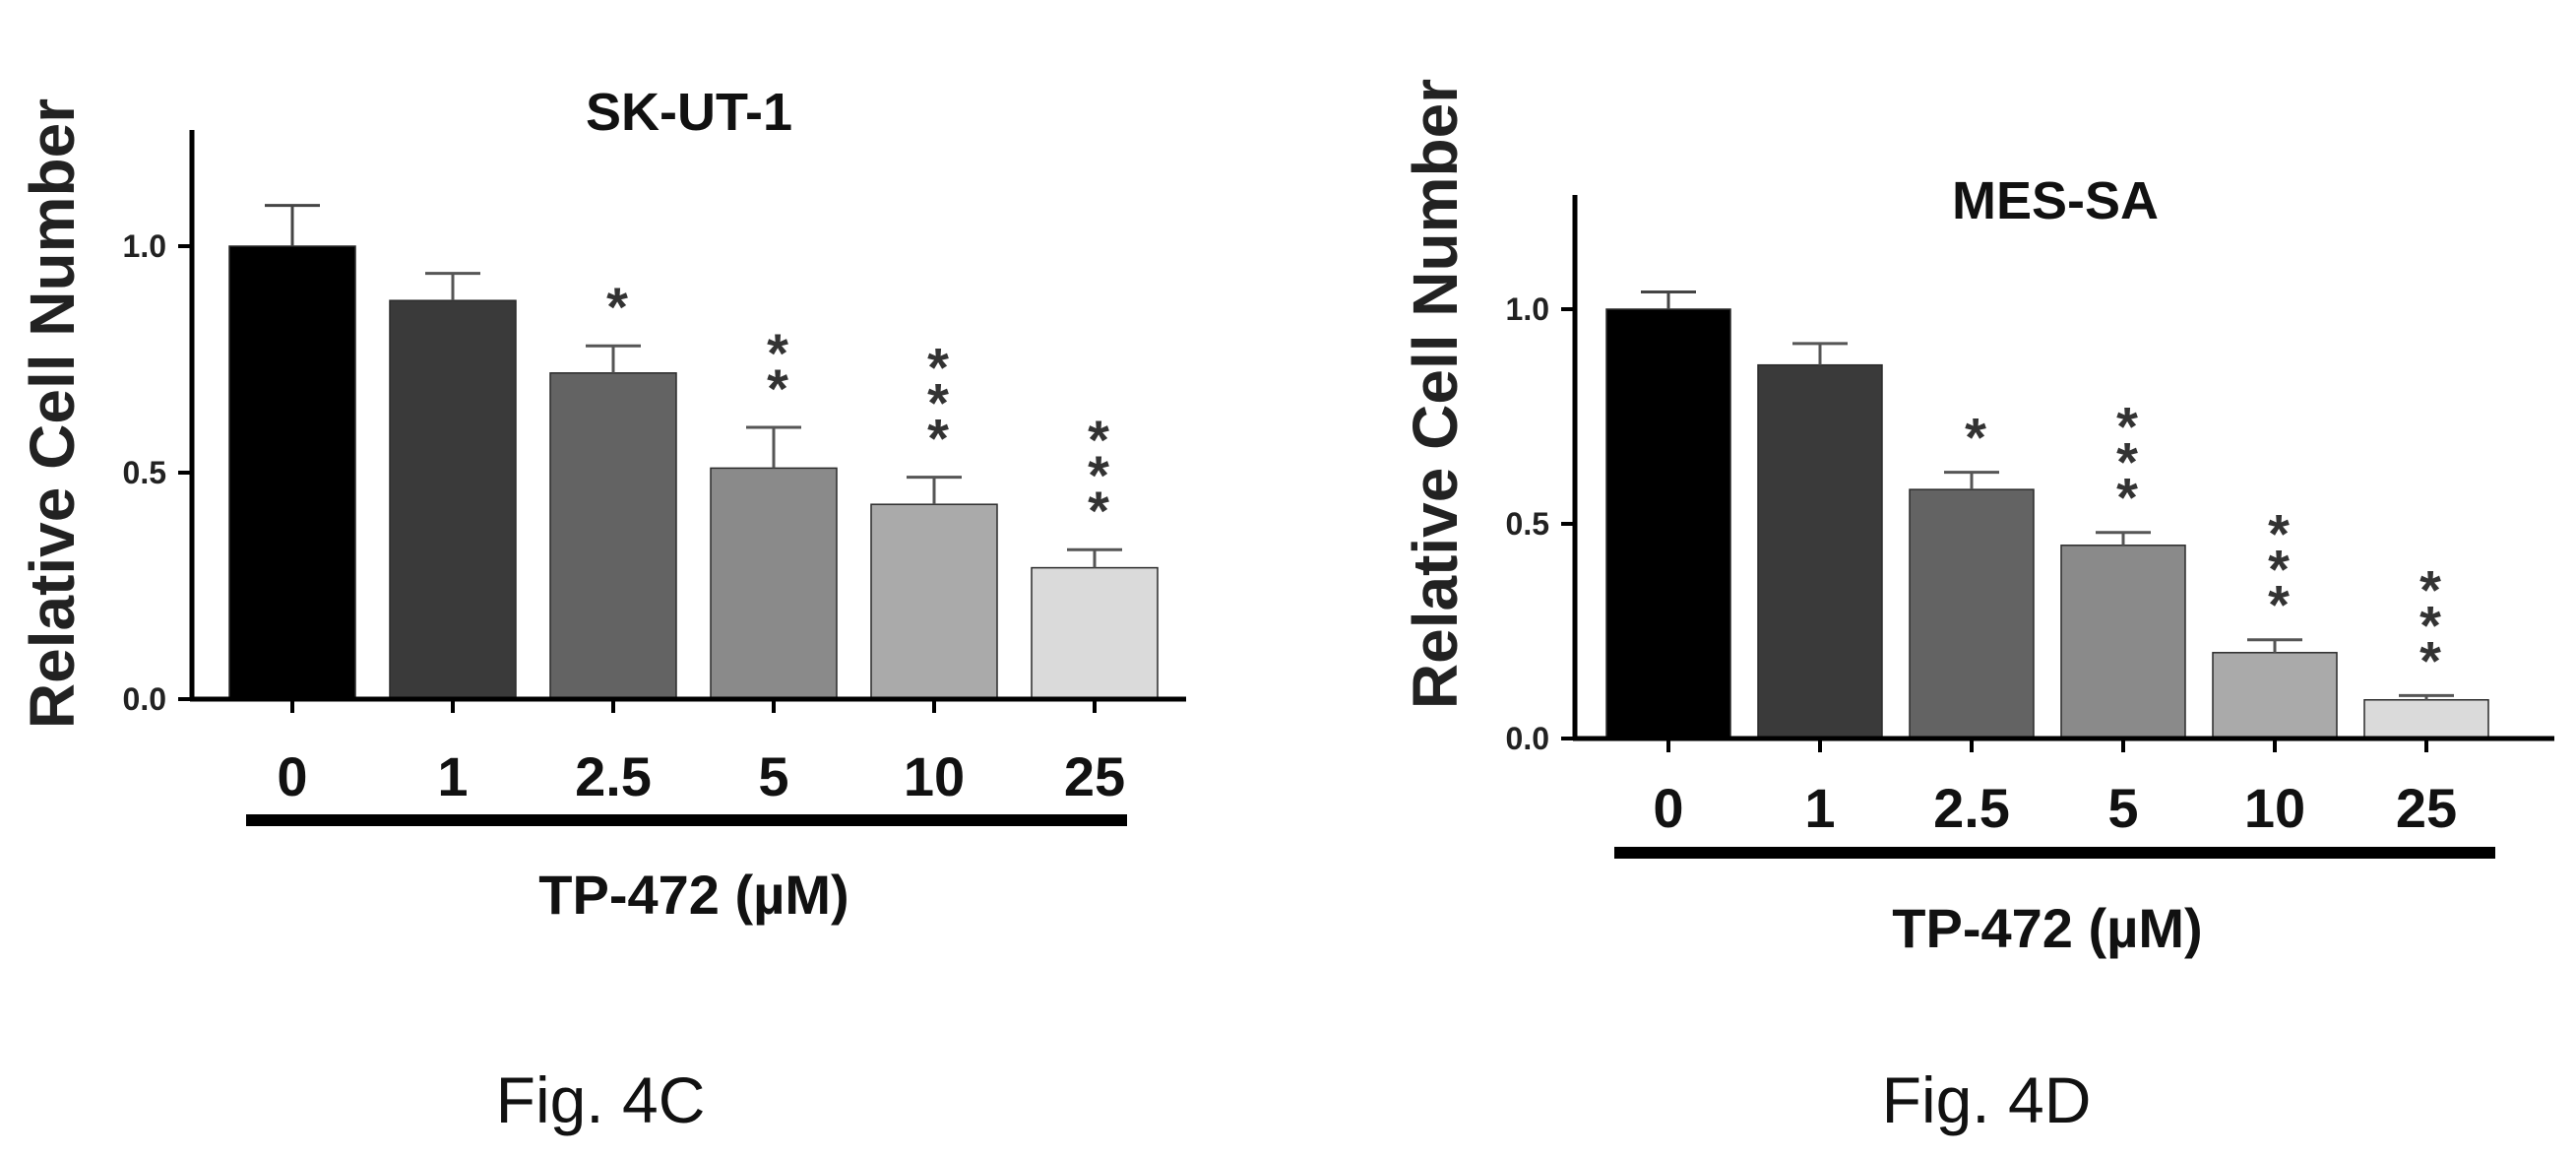 The height and width of the screenshot is (1157, 2576). I want to click on chart-title: MES-SA, so click(2056, 200).